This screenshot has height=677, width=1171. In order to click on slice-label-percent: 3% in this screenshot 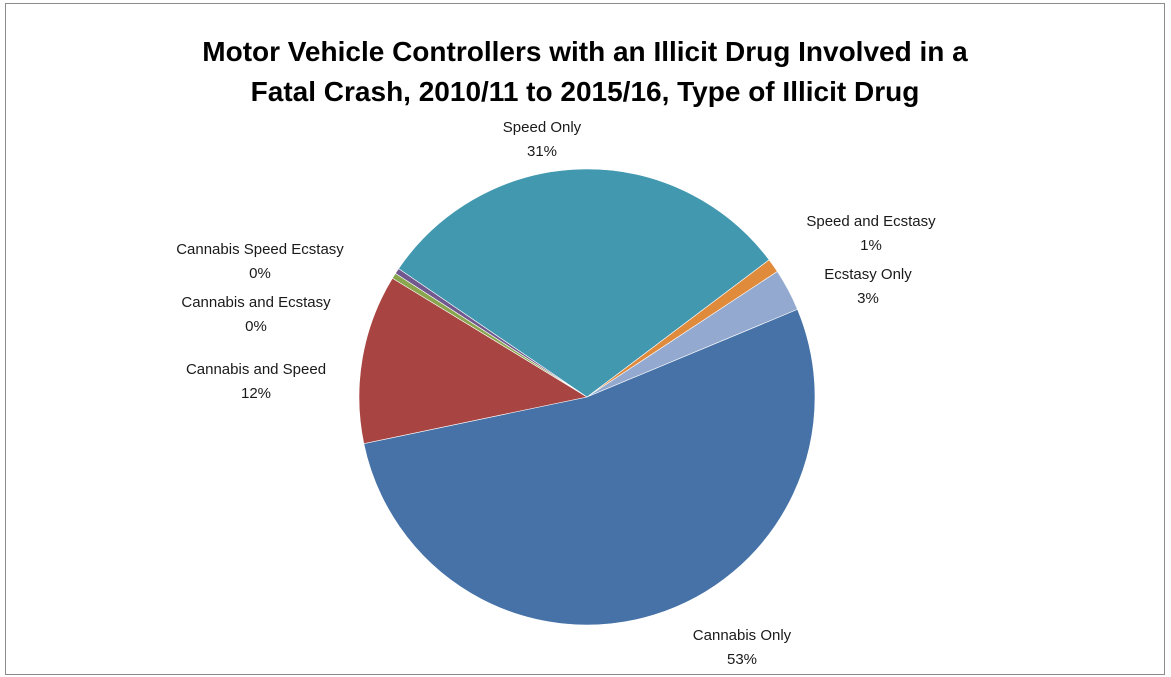, I will do `click(868, 298)`.